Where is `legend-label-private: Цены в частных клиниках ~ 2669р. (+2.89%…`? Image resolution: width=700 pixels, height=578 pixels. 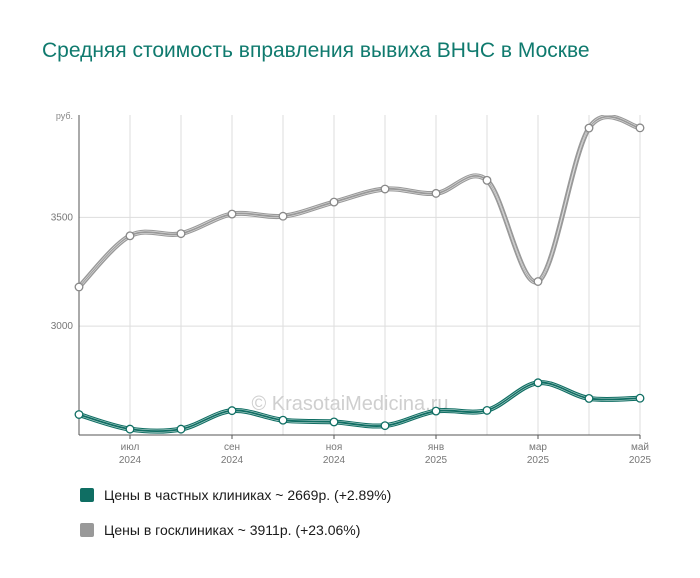
legend-label-private: Цены в частных клиниках ~ 2669р. (+2.89%… is located at coordinates (248, 495).